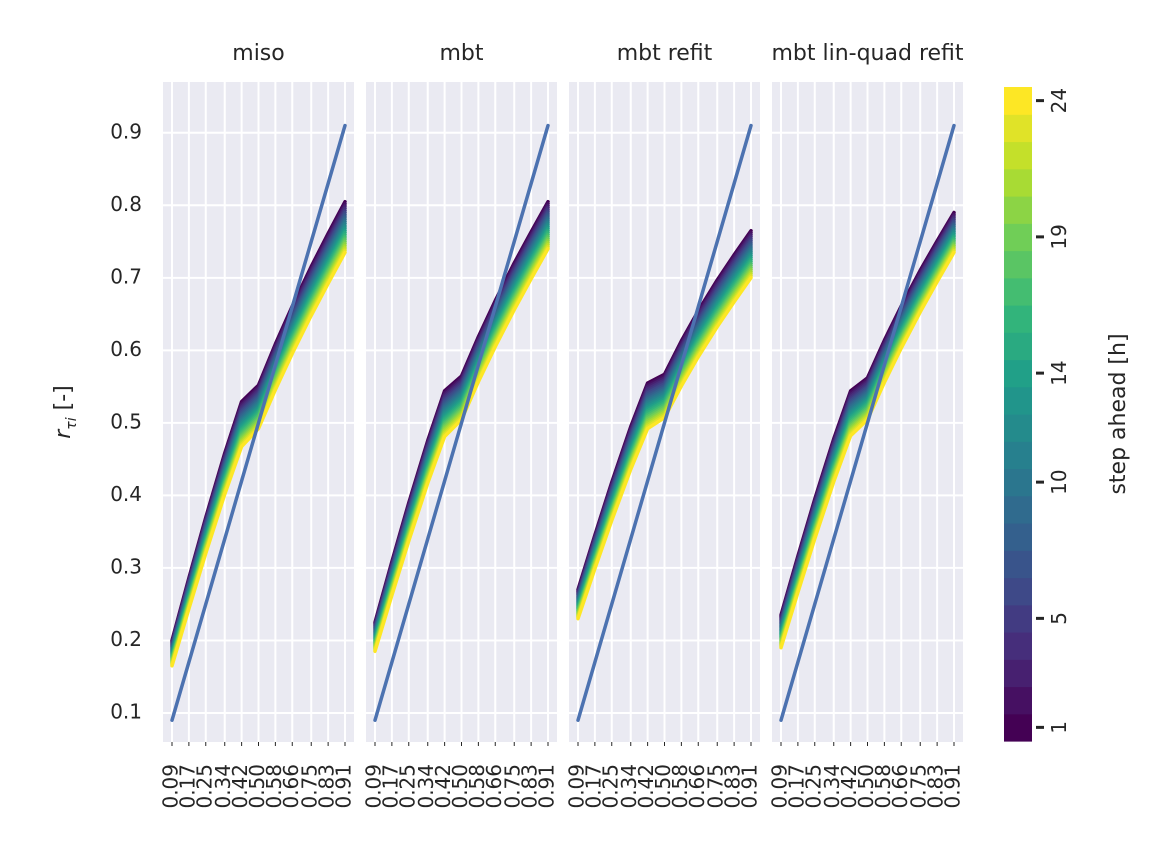  Describe the element at coordinates (1067, 414) in the screenshot. I see `colorbar: 1 5 10 14 19 24 step ahead [h]` at that location.